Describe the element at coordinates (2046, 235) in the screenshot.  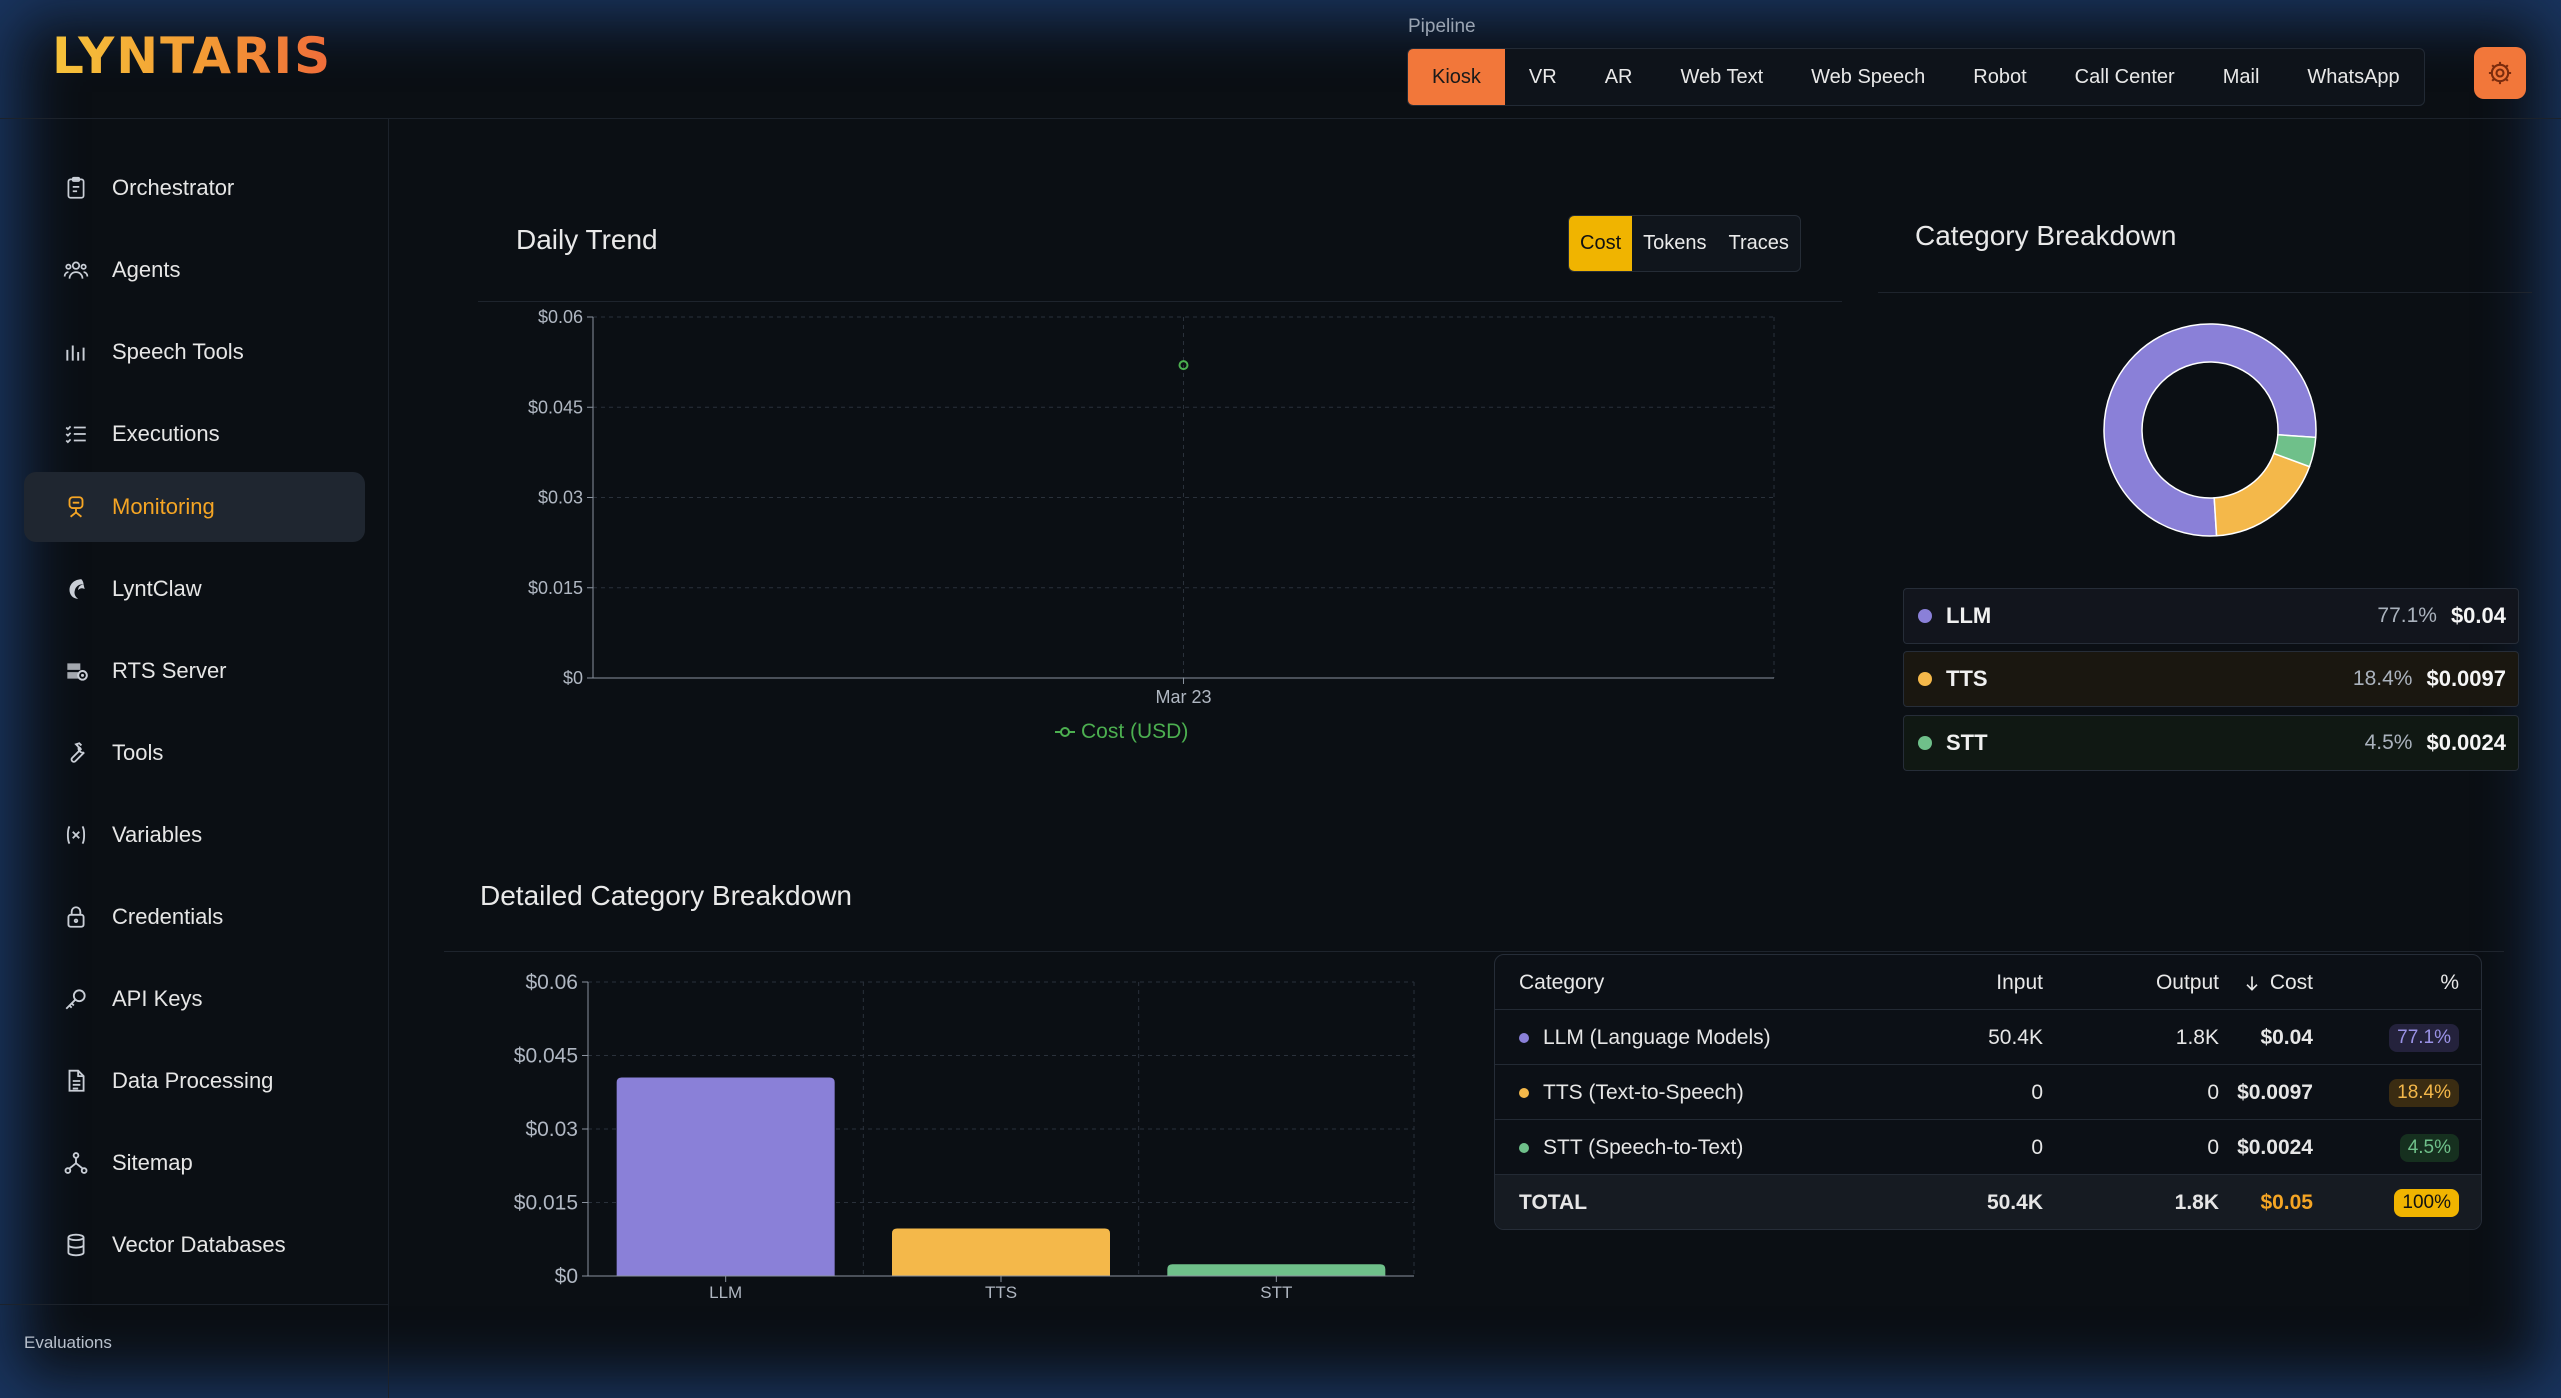
I see `category-breakdown-title: Category Breakdown` at that location.